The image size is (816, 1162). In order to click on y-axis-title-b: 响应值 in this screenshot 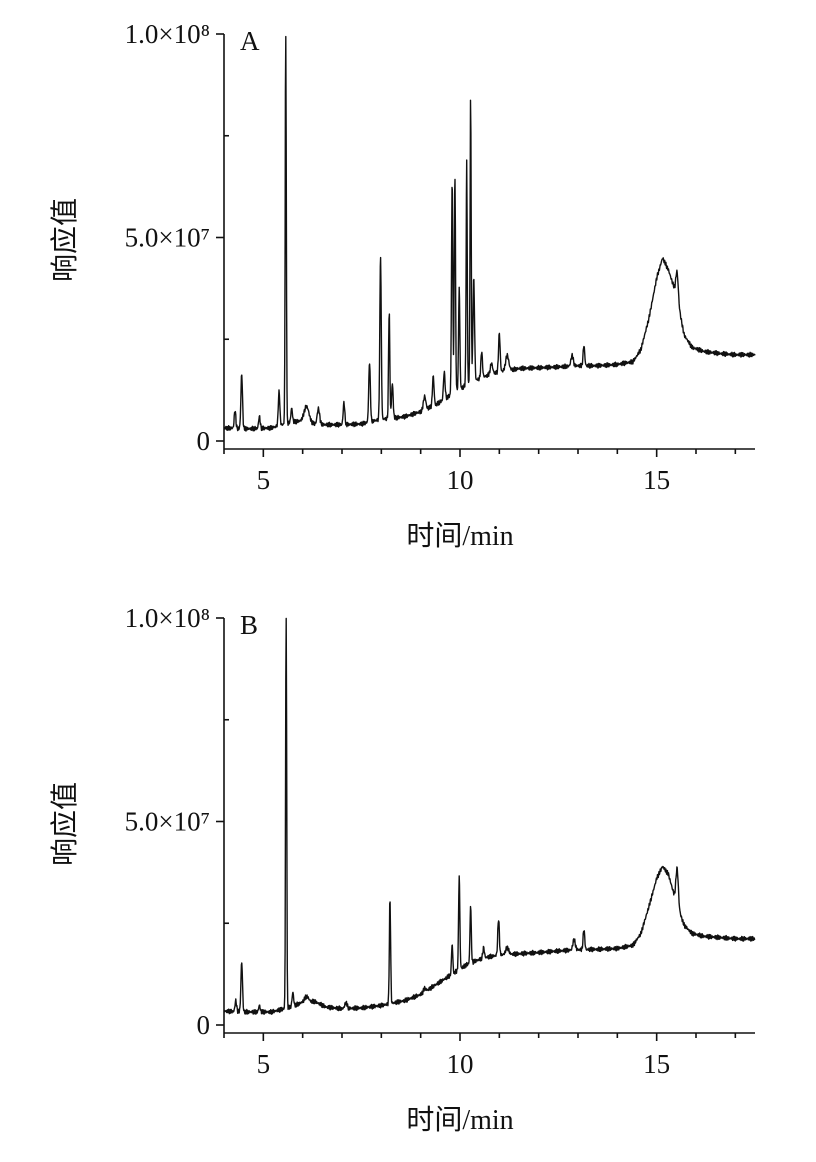, I will do `click(65, 824)`.